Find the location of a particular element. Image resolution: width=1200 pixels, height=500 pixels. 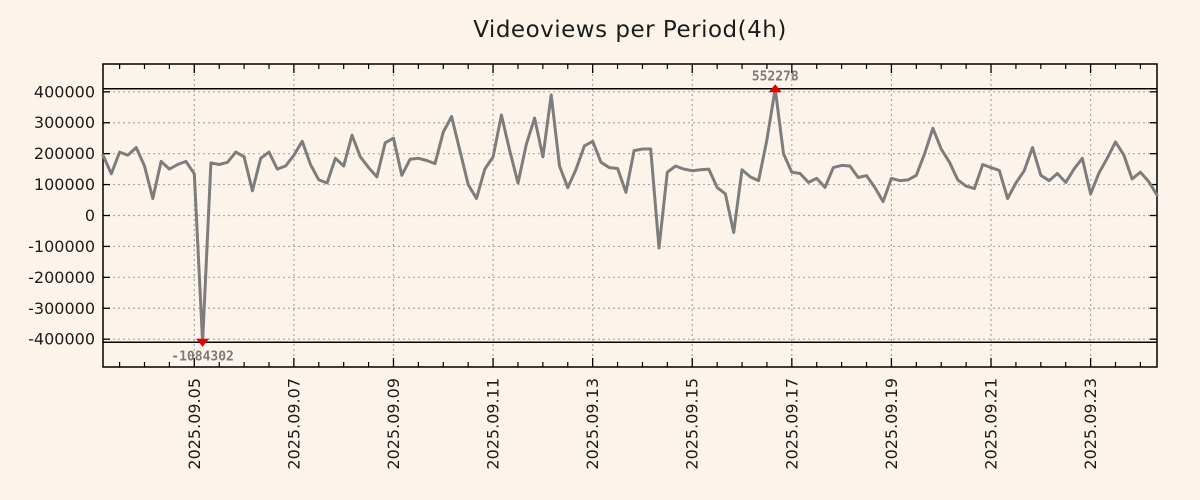

y-axis-tick-label: 400000 is located at coordinates (64, 91).